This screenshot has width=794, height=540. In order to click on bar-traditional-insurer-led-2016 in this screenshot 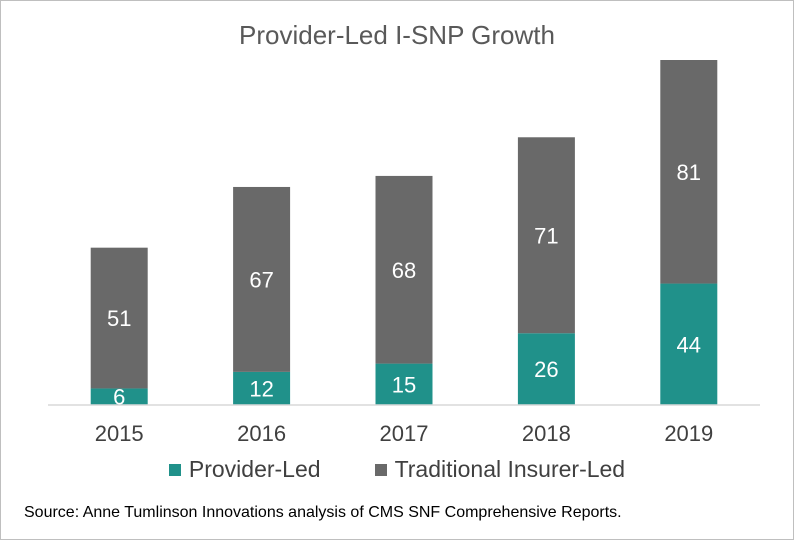, I will do `click(262, 279)`.